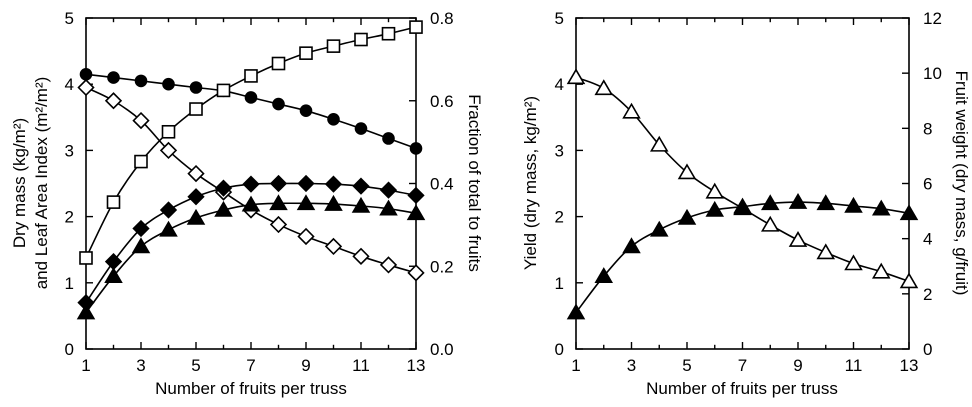  Describe the element at coordinates (932, 73) in the screenshot. I see `y-right-tick-label: 10` at that location.